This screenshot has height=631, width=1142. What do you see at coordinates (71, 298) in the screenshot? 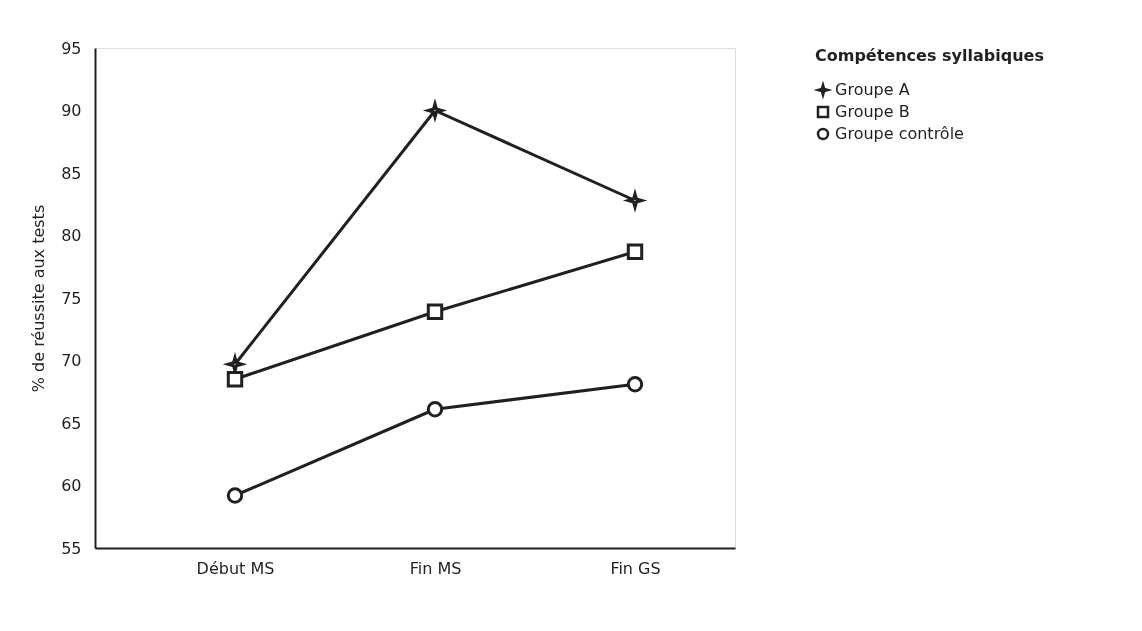
I see `y-tick-label: 75` at bounding box center [71, 298].